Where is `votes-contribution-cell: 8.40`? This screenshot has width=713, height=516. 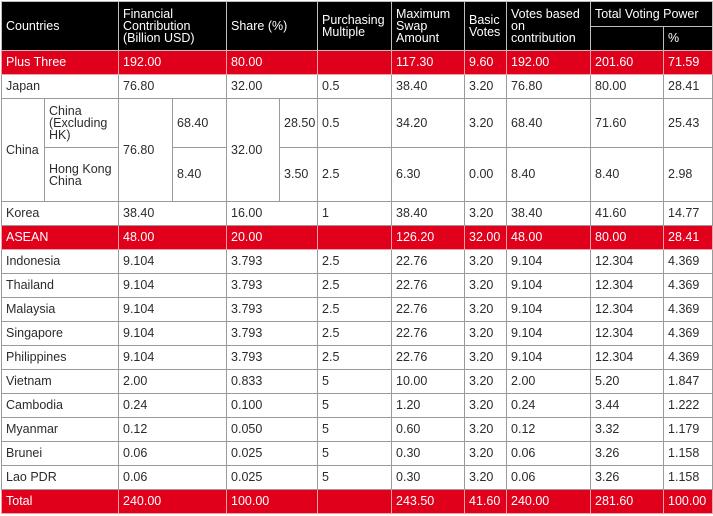 votes-contribution-cell: 8.40 is located at coordinates (549, 174).